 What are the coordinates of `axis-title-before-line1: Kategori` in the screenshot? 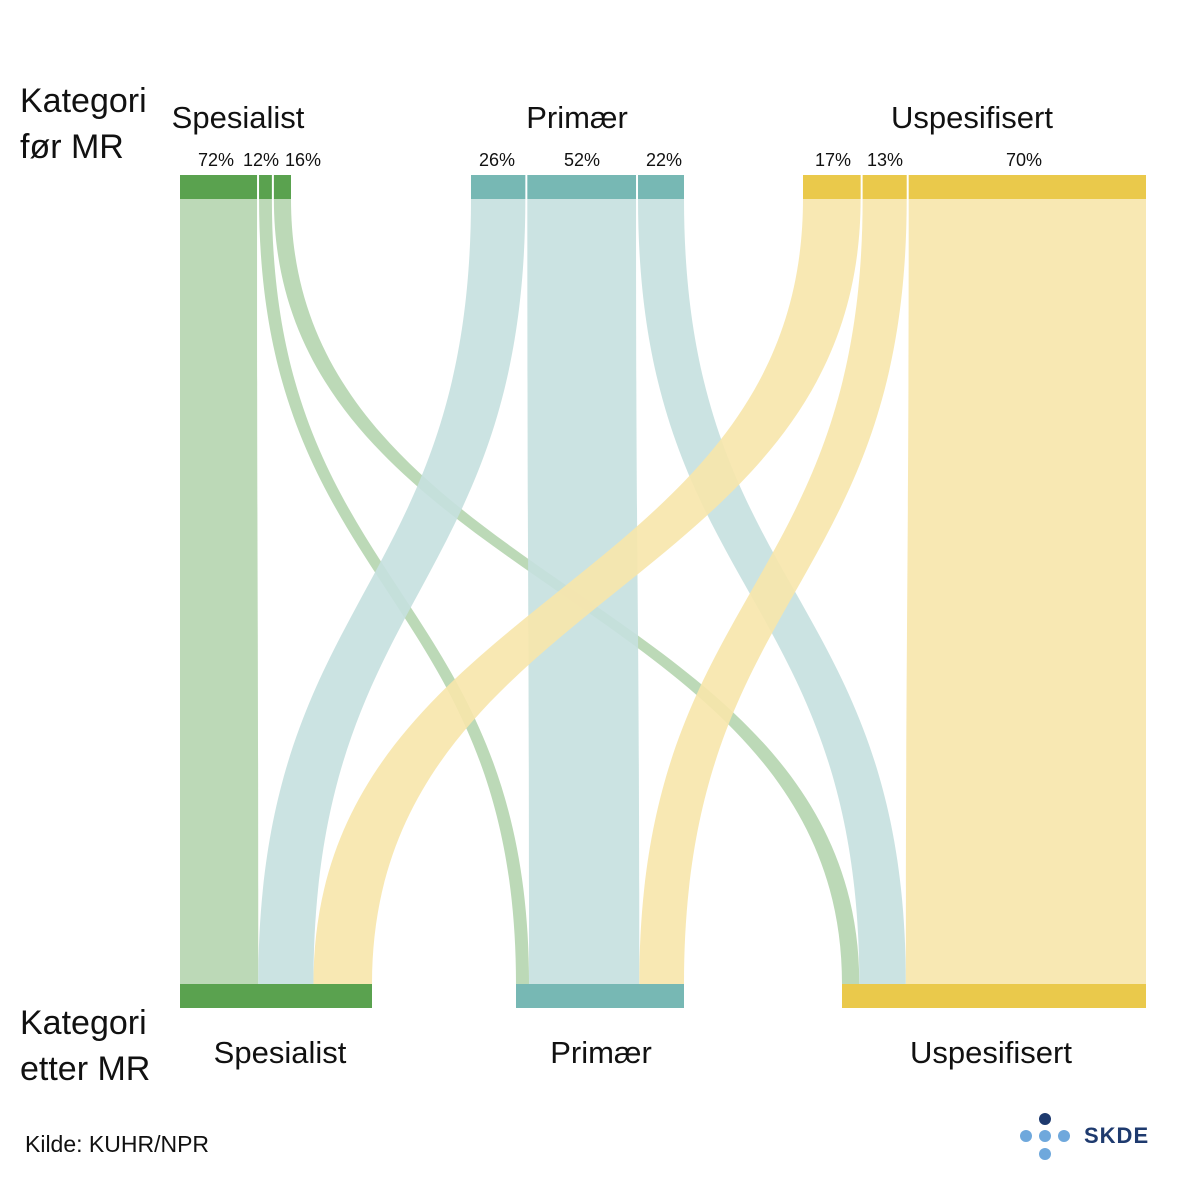 It's located at (83, 101).